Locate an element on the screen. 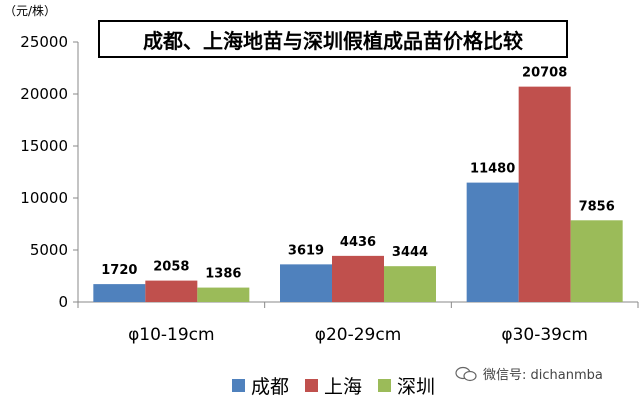  legend-item-shanghai: 上海 is located at coordinates (333, 385).